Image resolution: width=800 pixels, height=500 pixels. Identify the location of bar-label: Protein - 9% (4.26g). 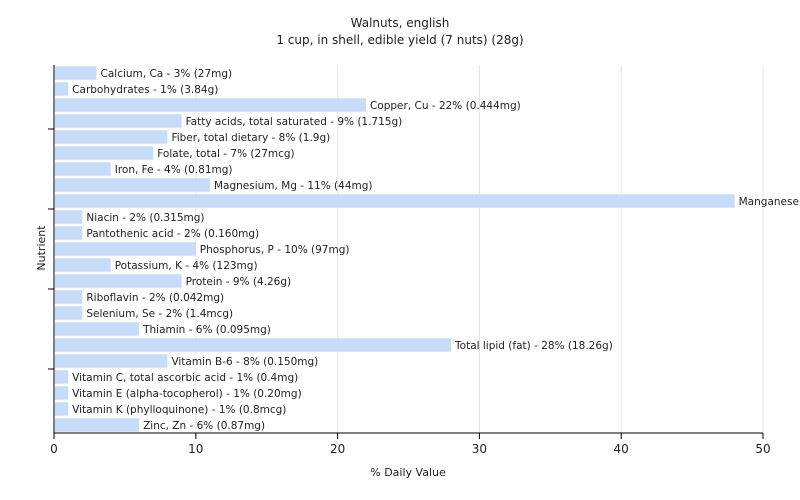
(239, 282).